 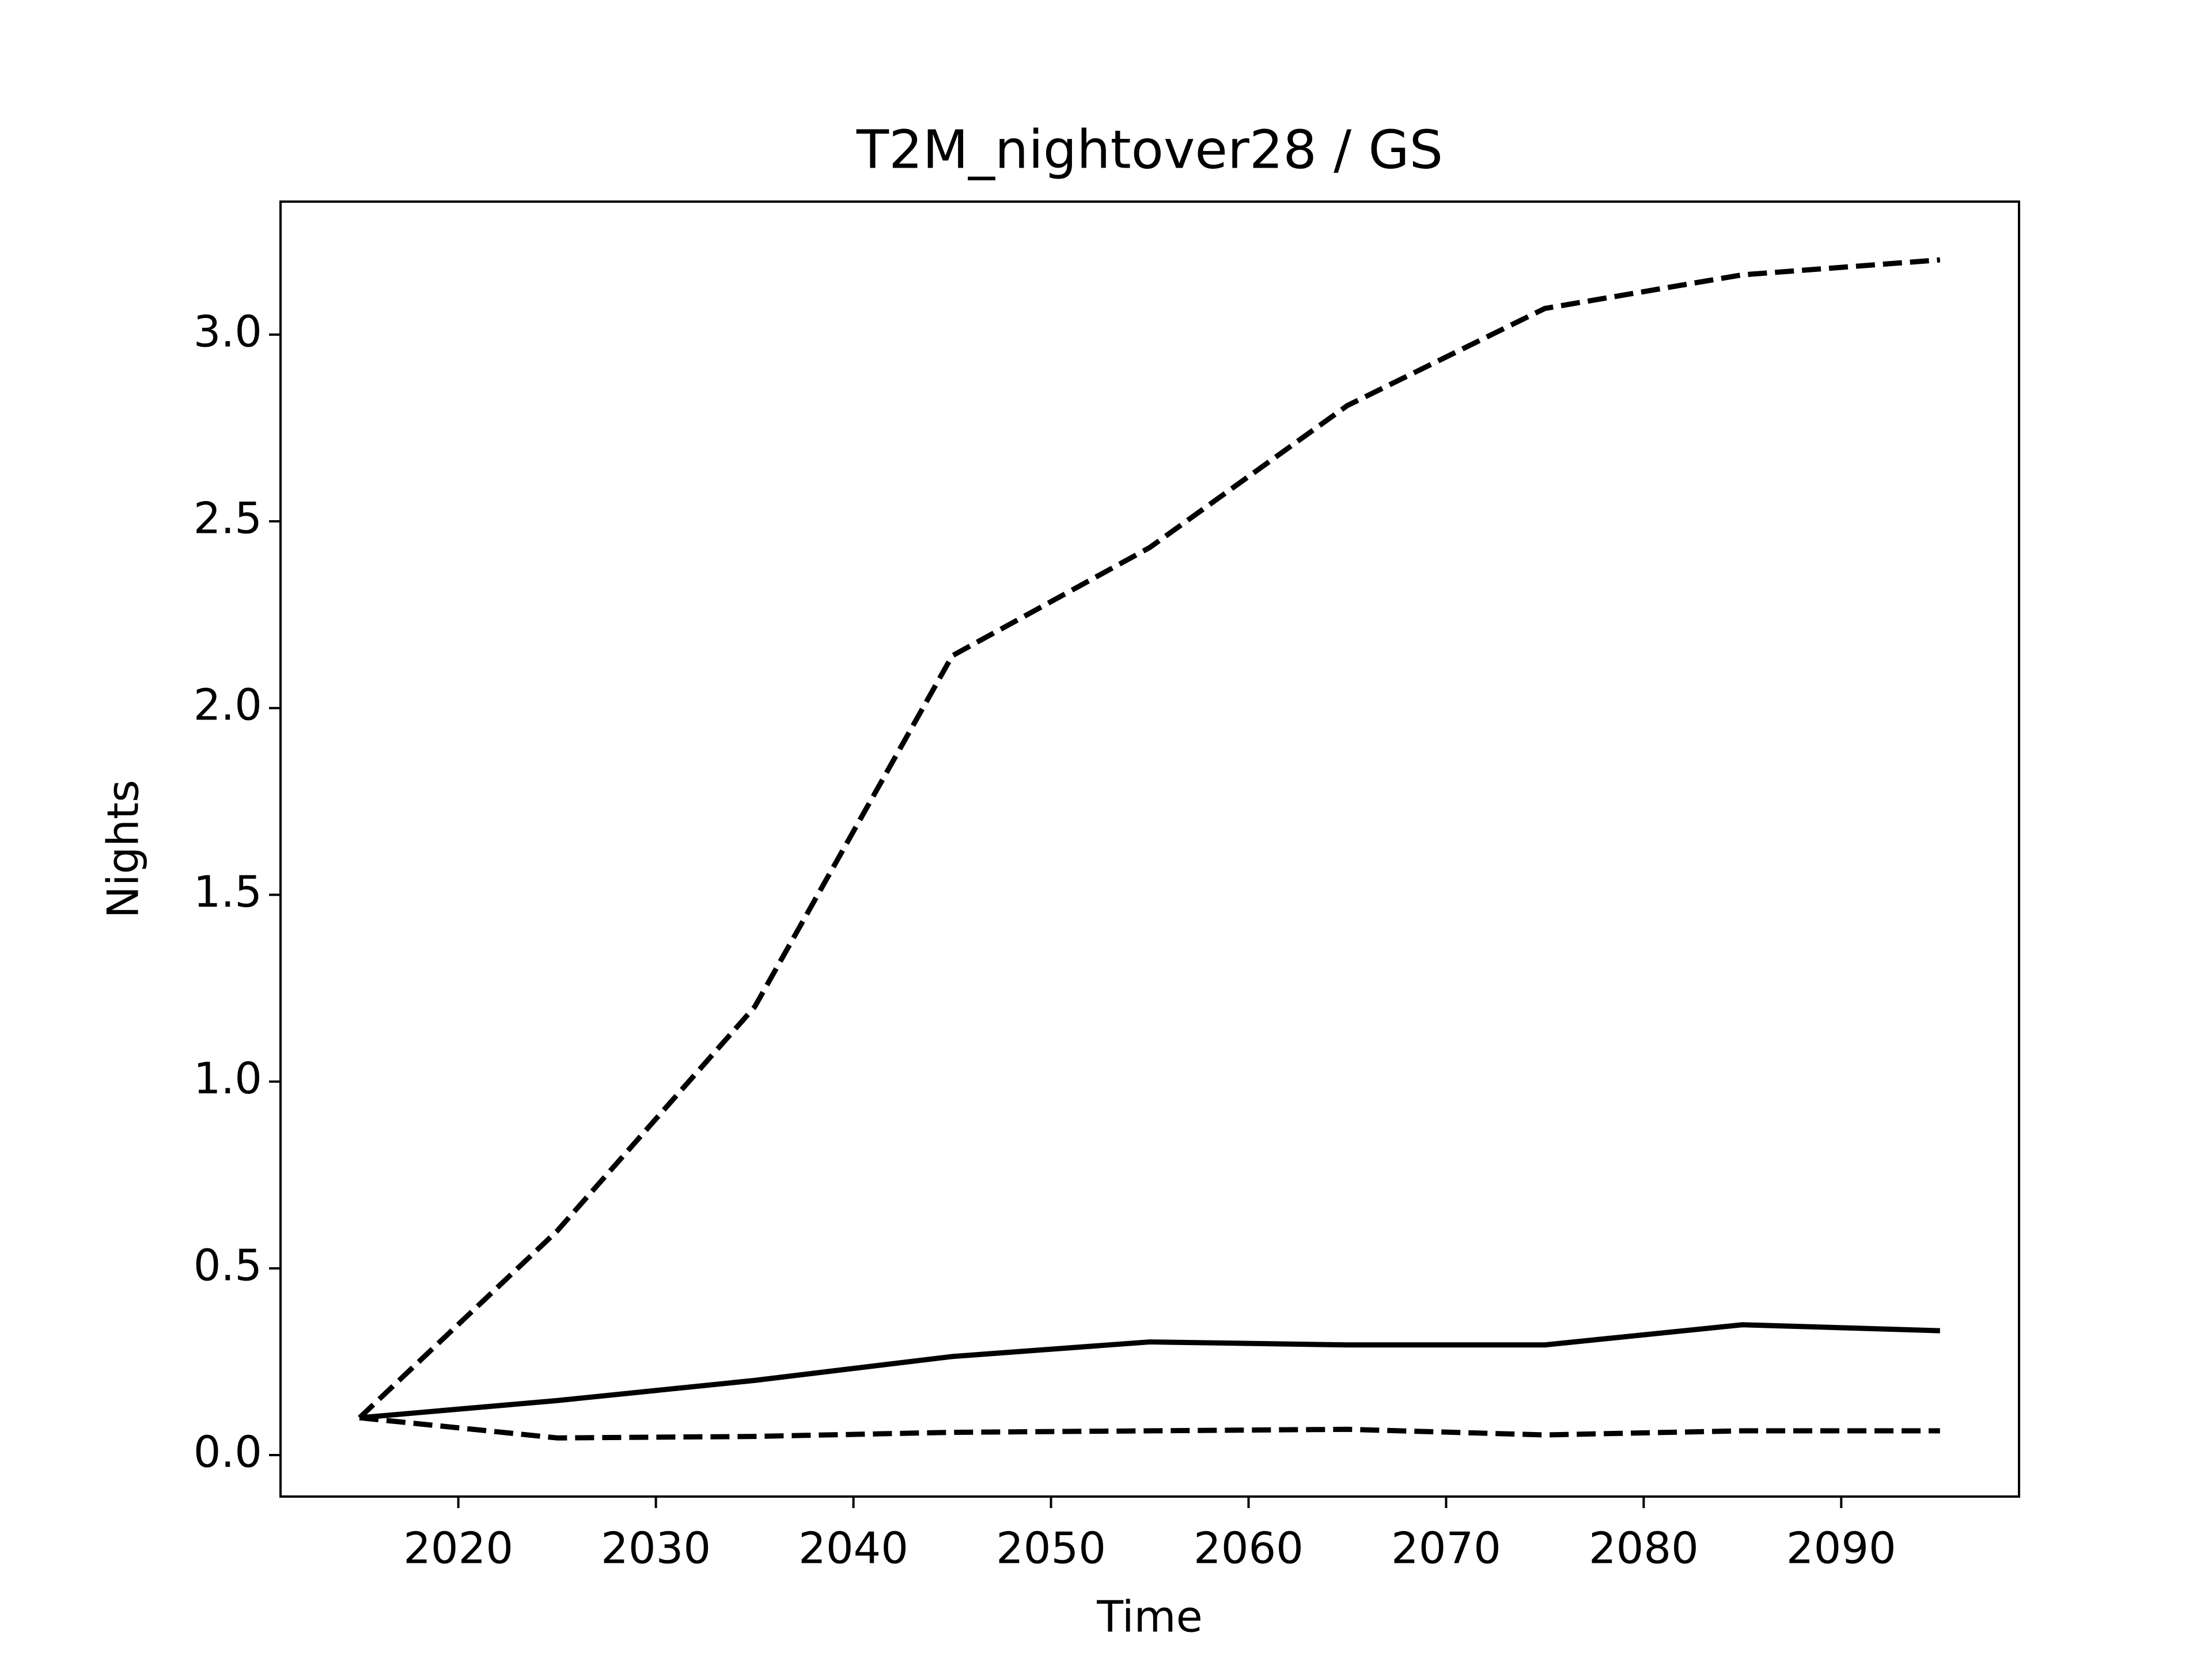 I want to click on x-tick-label: 2040, so click(x=853, y=1548).